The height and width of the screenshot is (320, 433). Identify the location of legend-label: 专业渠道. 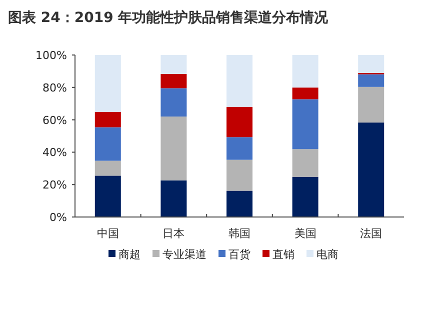
(184, 254).